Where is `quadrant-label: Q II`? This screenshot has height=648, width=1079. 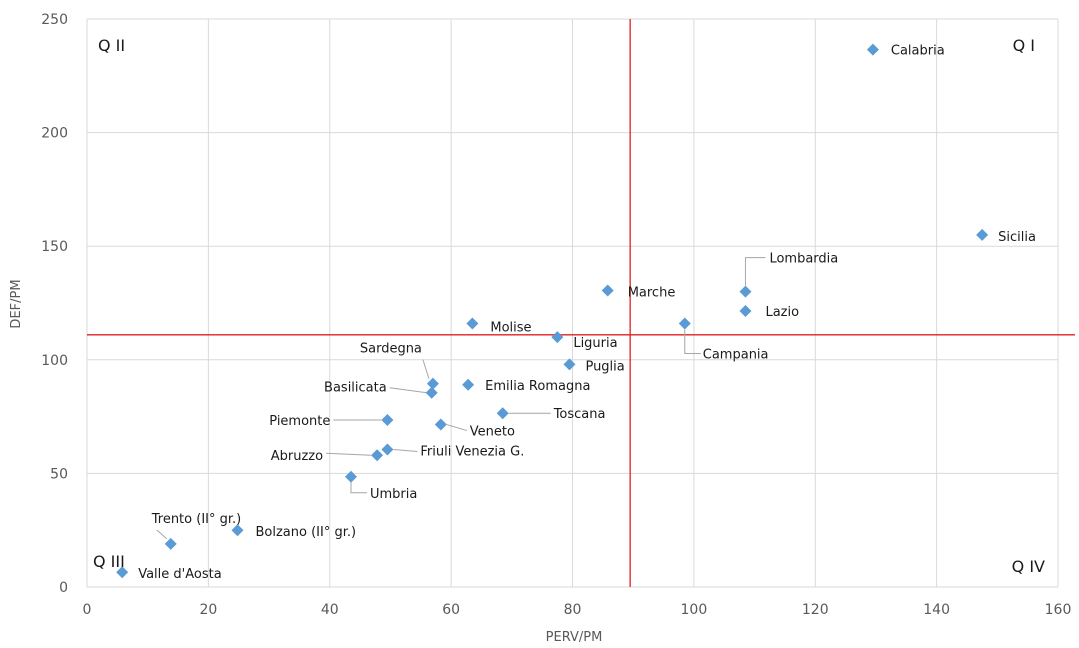 quadrant-label: Q II is located at coordinates (111, 45).